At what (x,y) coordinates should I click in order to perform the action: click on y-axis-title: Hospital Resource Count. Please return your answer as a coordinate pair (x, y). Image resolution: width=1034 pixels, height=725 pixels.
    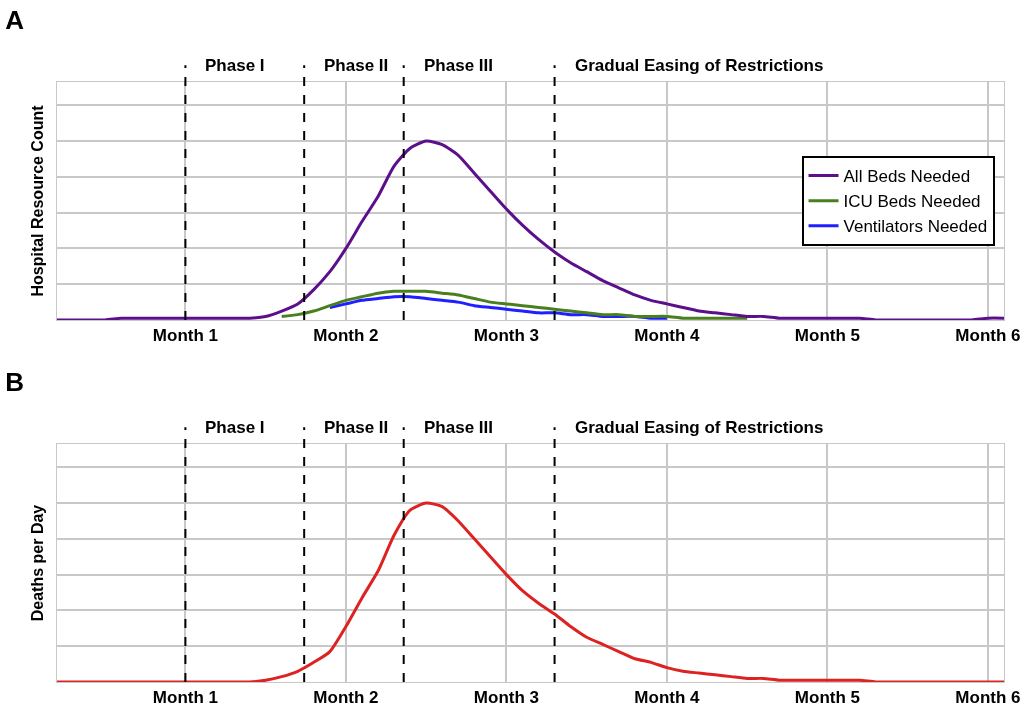
    Looking at the image, I should click on (37, 200).